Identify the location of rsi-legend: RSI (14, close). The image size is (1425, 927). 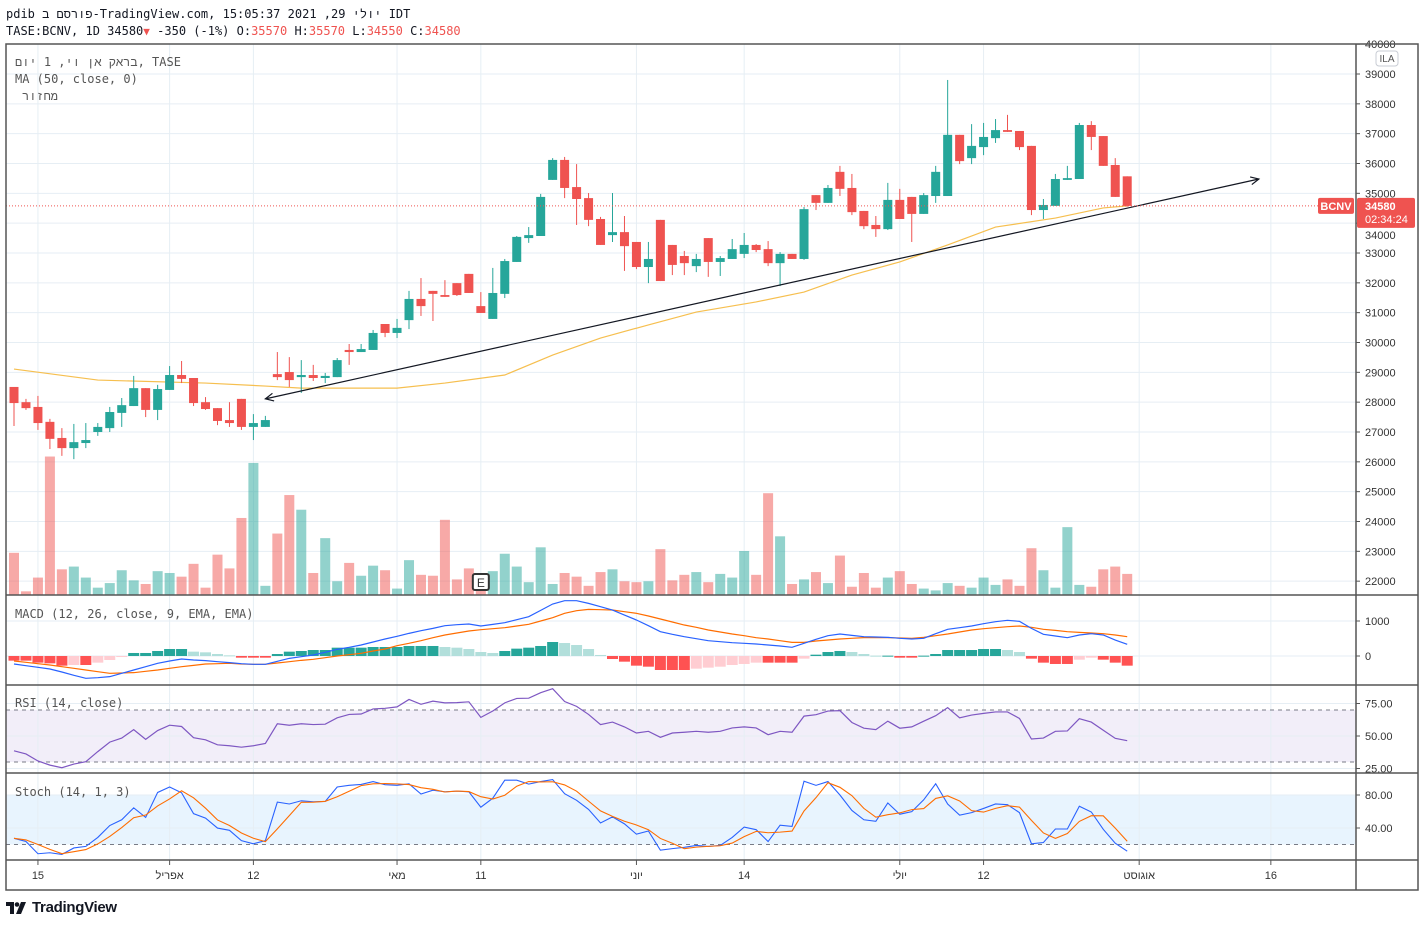
(69, 703).